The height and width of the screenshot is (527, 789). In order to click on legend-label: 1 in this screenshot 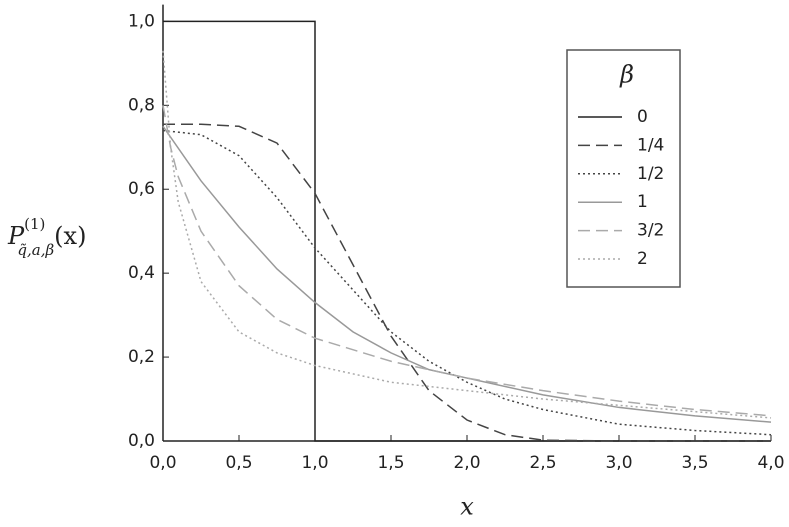, I will do `click(642, 202)`.